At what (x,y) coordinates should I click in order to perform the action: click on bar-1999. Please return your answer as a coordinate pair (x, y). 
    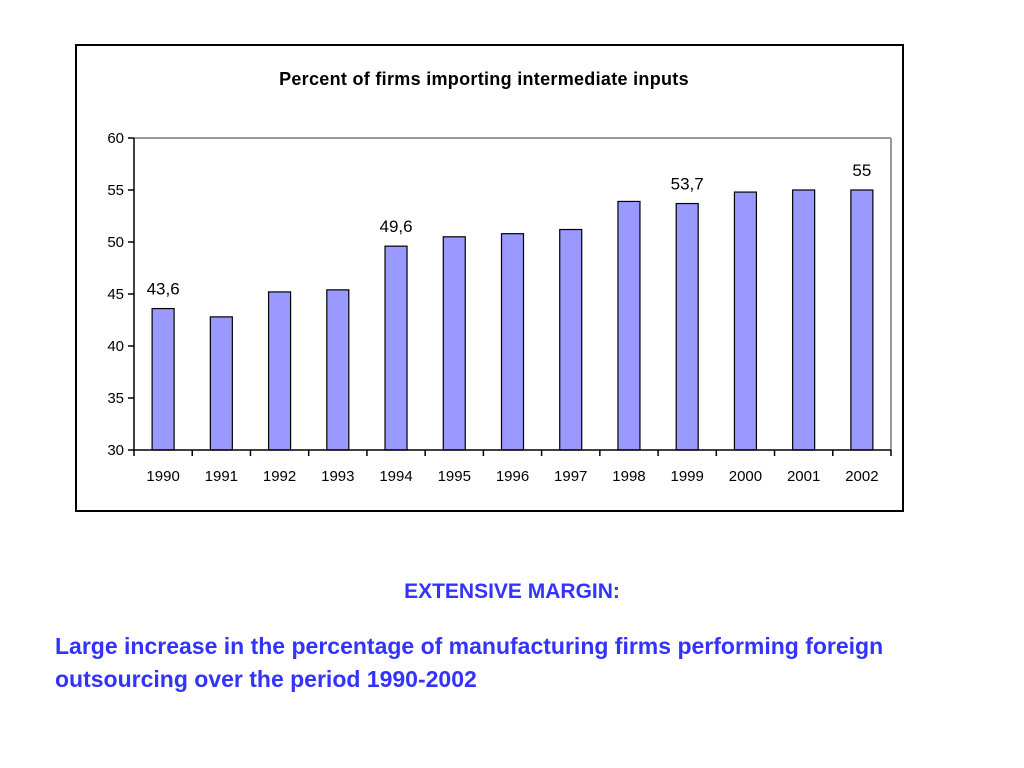
    Looking at the image, I should click on (687, 326).